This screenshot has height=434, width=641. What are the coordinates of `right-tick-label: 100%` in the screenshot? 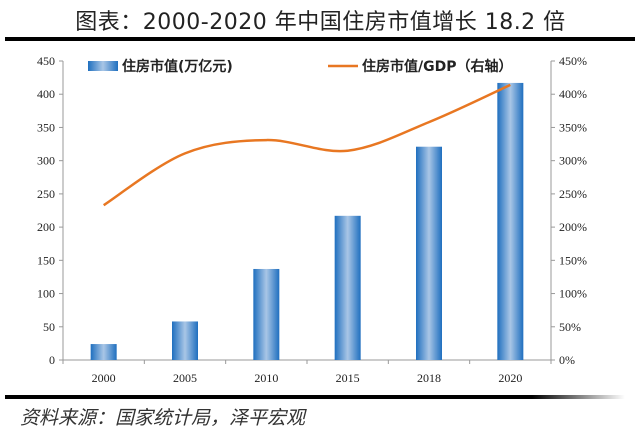 It's located at (573, 294).